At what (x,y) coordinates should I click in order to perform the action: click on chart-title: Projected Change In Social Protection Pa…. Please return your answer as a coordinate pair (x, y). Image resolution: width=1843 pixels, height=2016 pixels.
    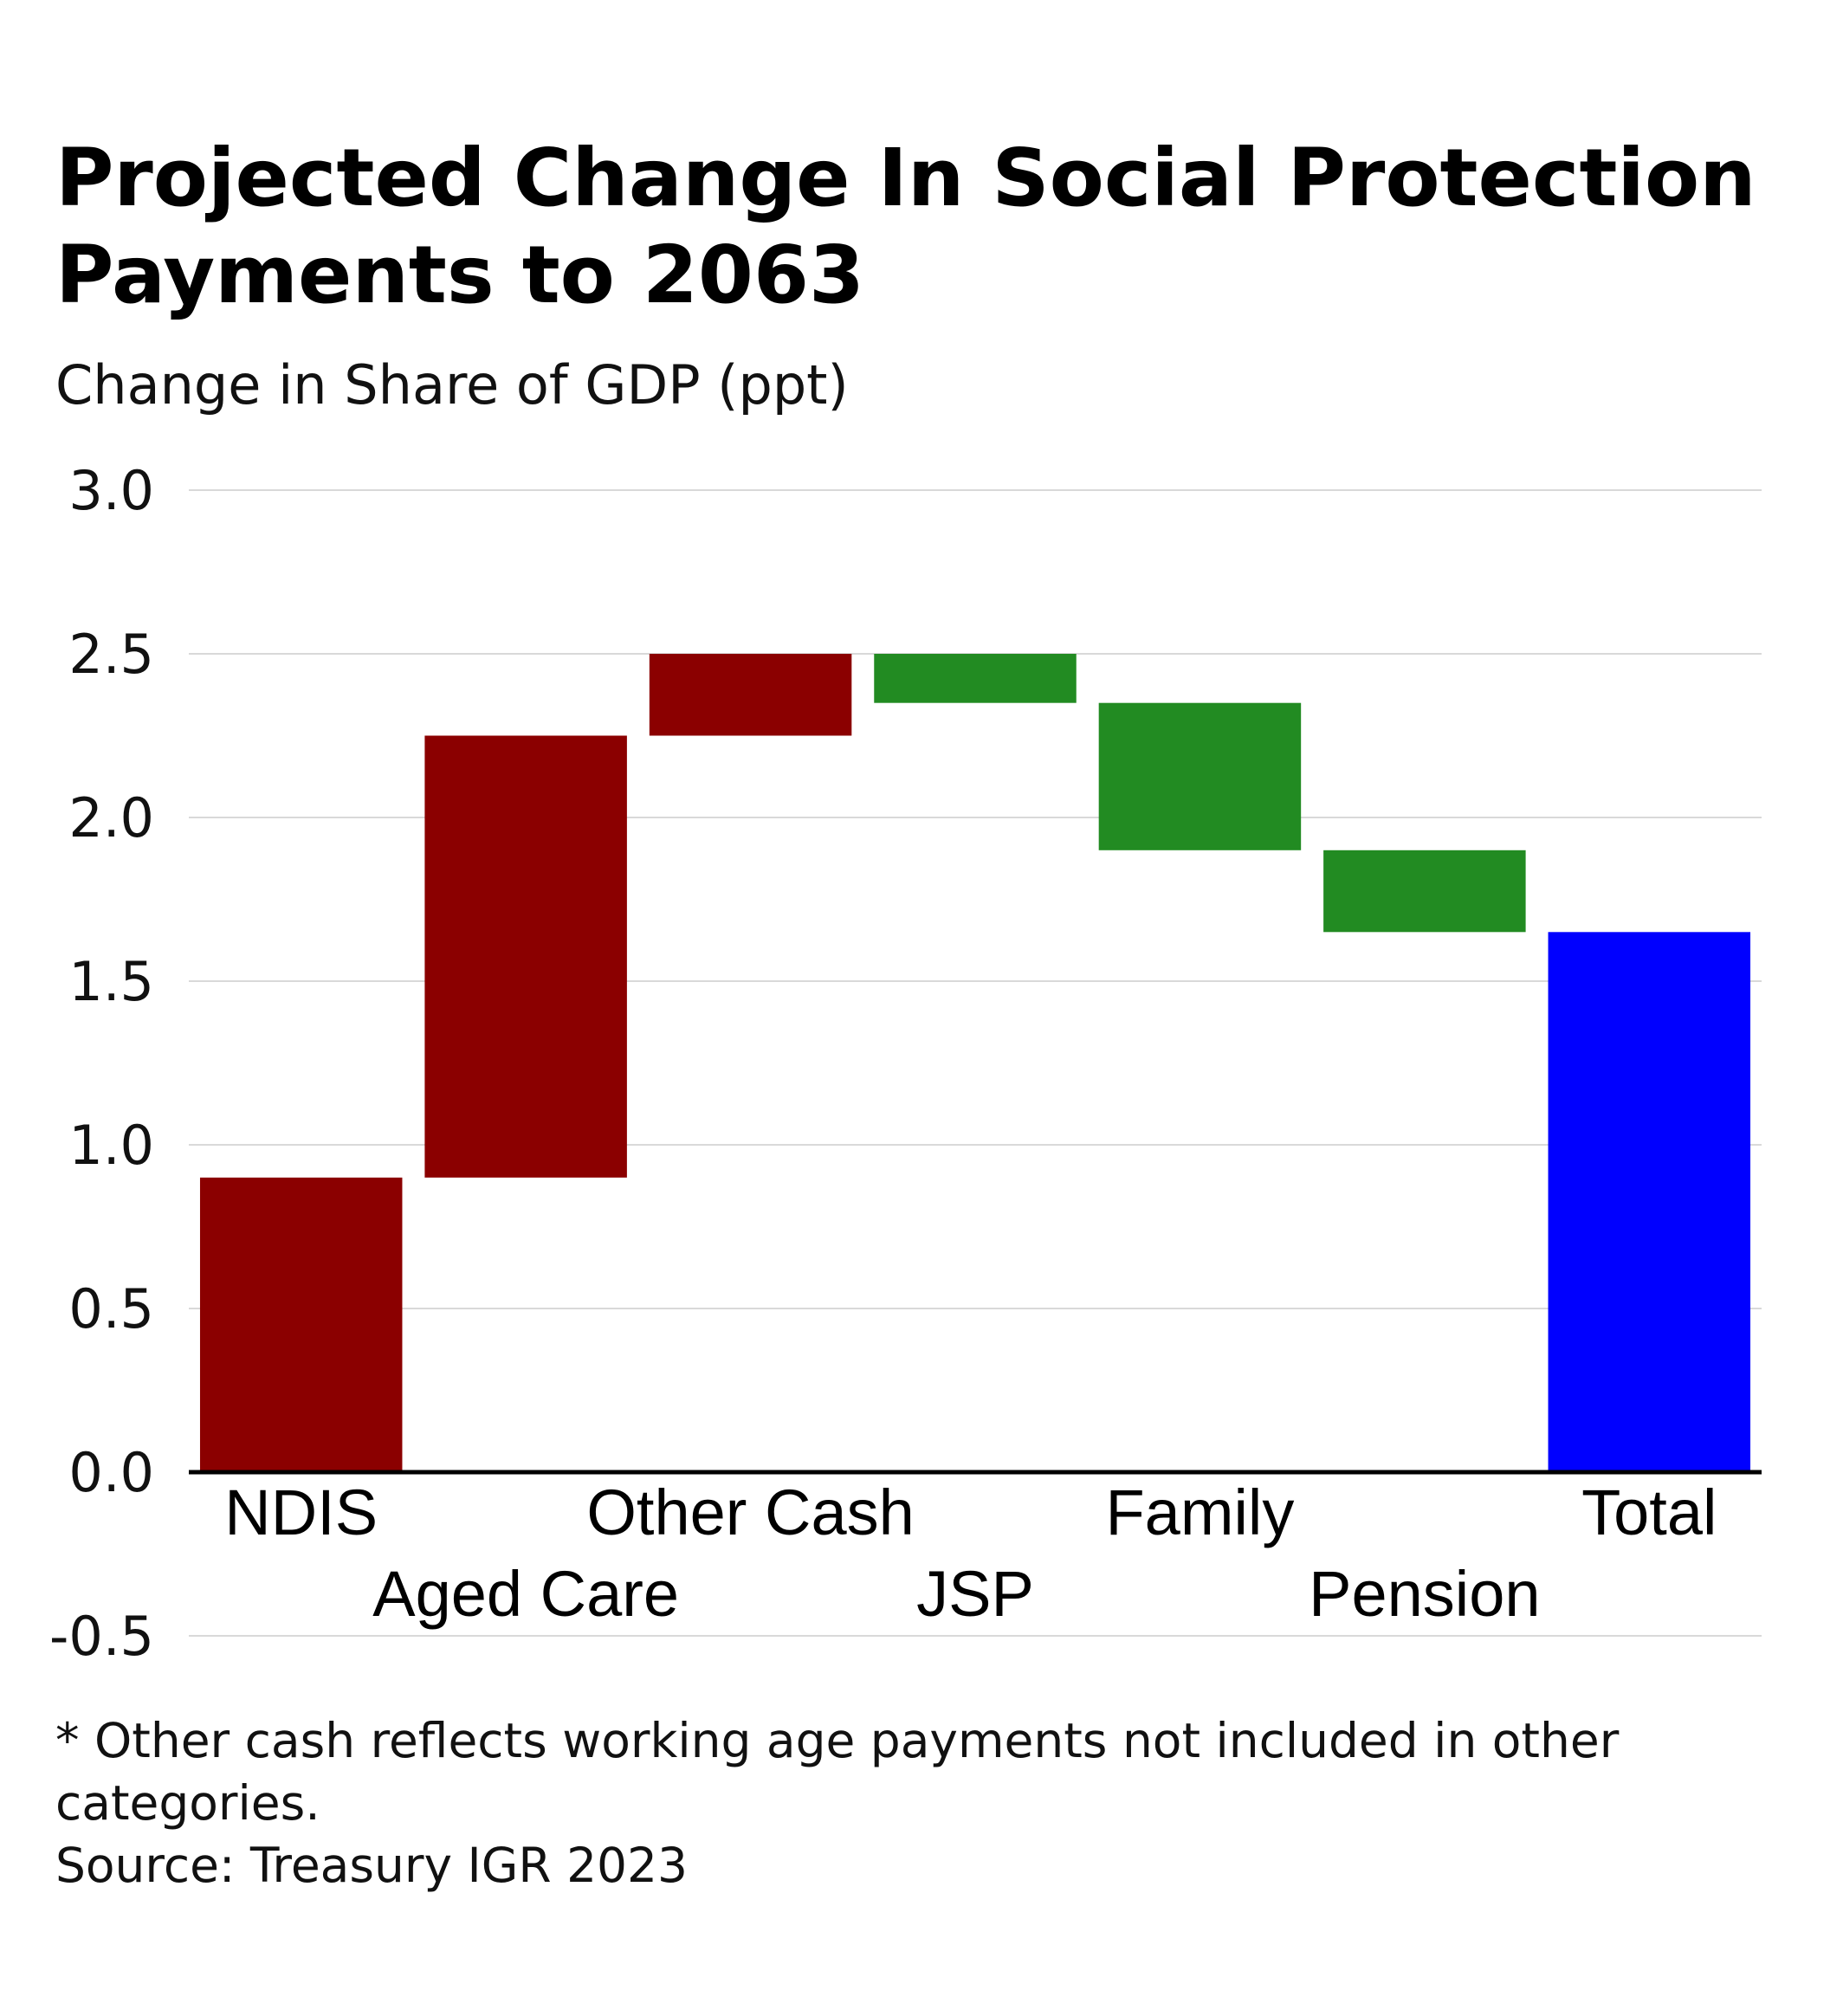
    Looking at the image, I should click on (905, 226).